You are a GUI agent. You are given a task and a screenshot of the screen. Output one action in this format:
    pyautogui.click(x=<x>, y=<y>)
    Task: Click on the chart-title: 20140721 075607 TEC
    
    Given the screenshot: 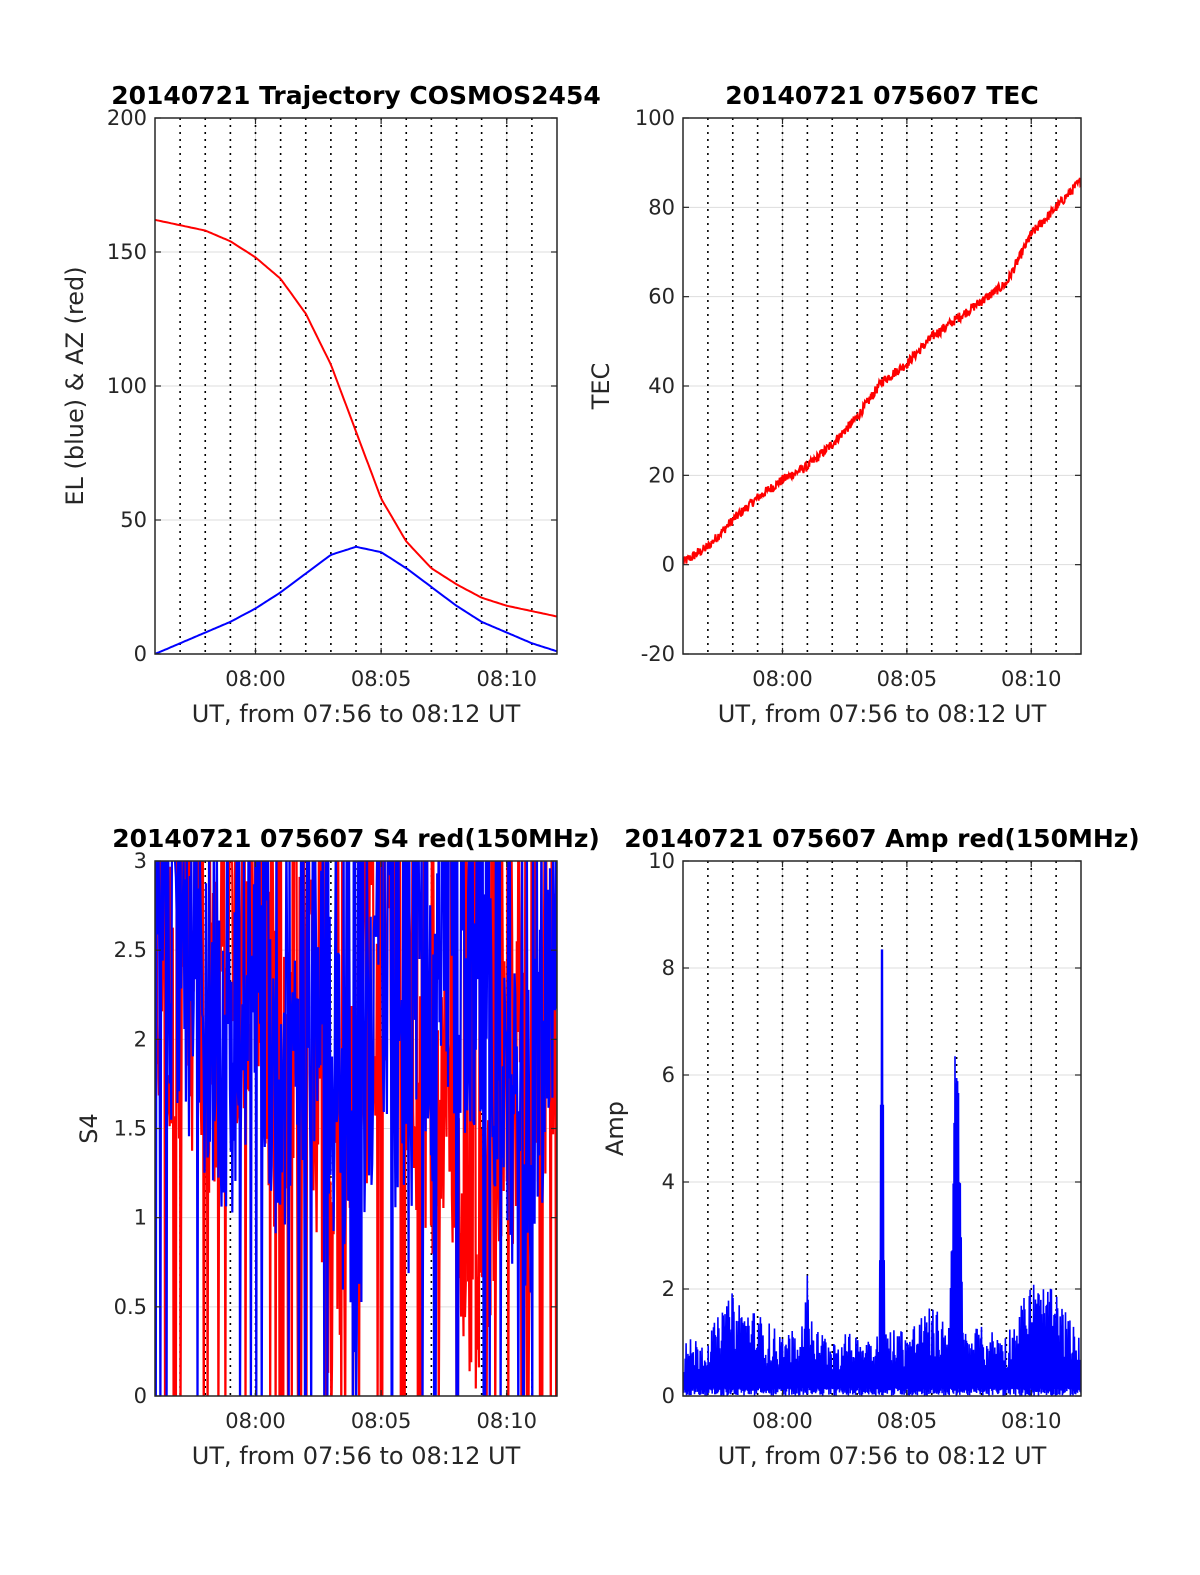 What is the action you would take?
    pyautogui.click(x=881, y=95)
    